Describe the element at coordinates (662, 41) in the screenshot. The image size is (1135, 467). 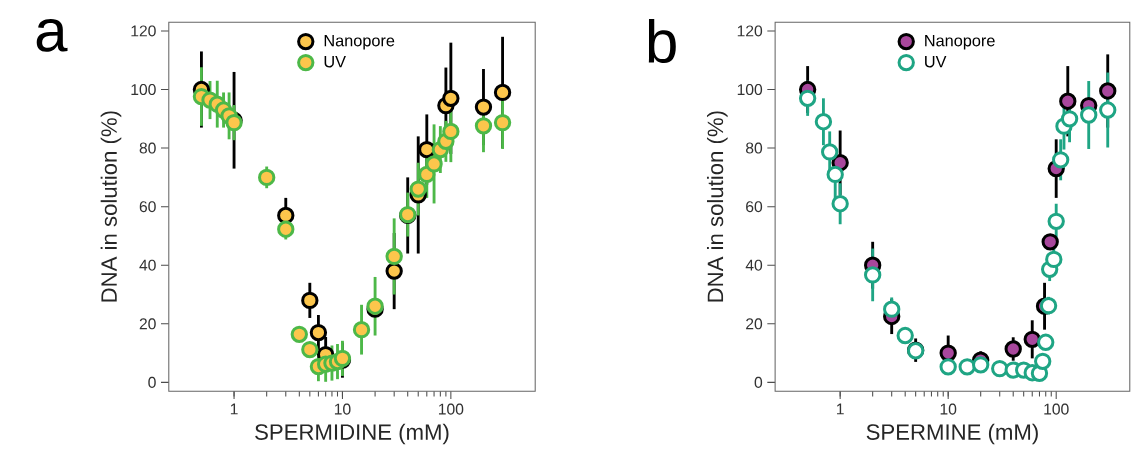
I see `chart-title: b` at that location.